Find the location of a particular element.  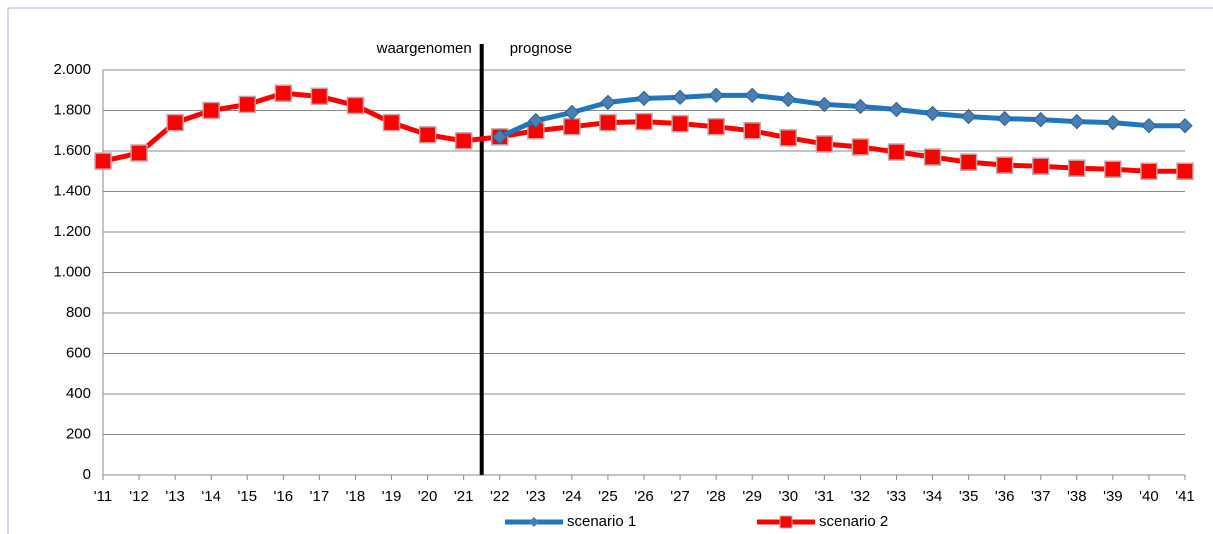

y-tick-label: 200 is located at coordinates (78, 433).